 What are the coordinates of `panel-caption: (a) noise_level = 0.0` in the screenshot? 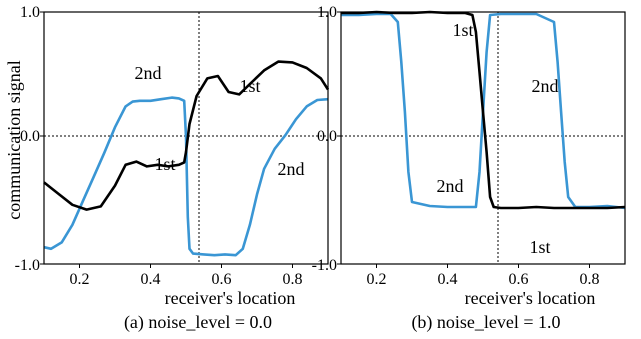 It's located at (198, 322).